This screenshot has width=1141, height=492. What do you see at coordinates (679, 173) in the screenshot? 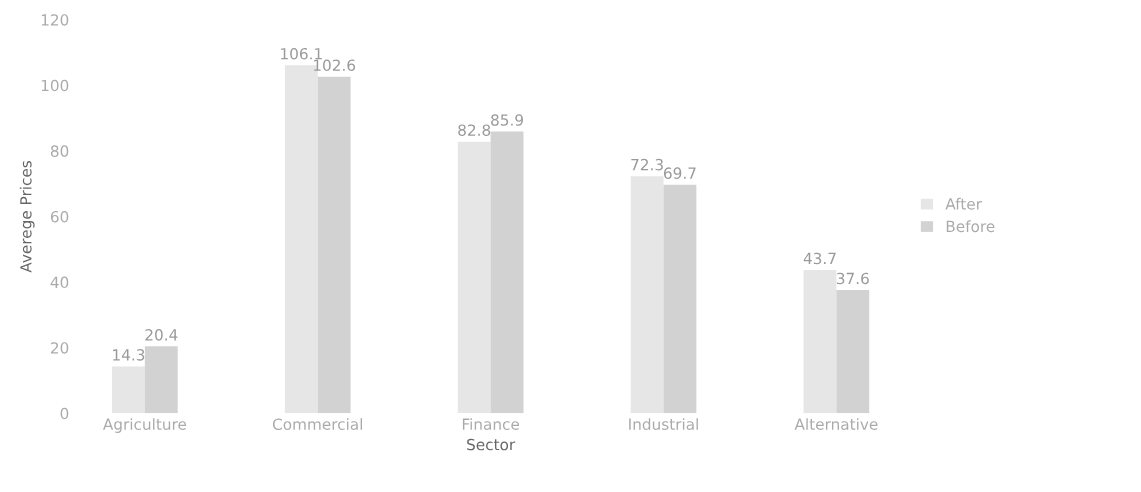
I see `data-label: 69.7` at bounding box center [679, 173].